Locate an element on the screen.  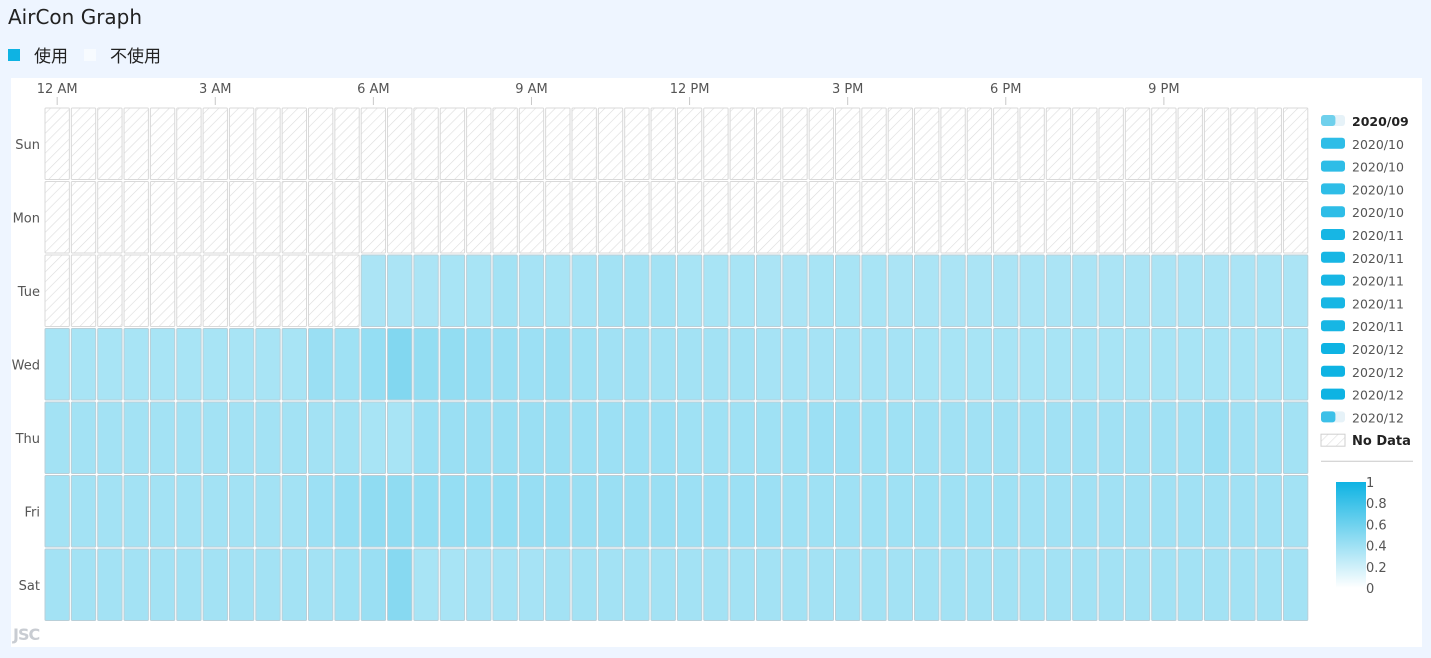
month-legend-item: 2020/10 is located at coordinates (1362, 167).